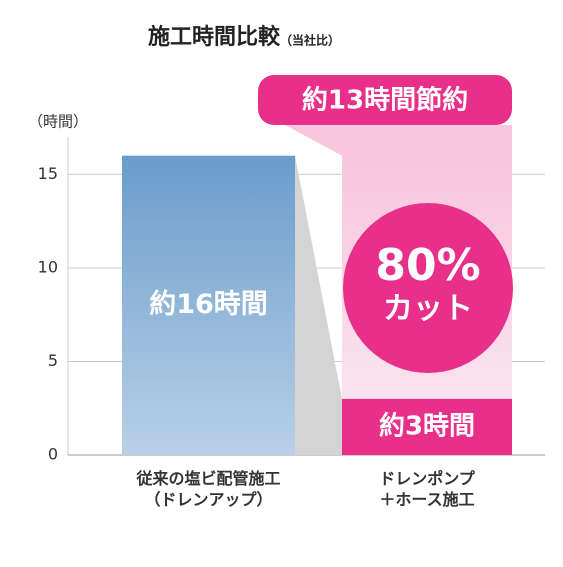 The height and width of the screenshot is (567, 563). Describe the element at coordinates (427, 265) in the screenshot. I see `reduction-text: 80%` at that location.